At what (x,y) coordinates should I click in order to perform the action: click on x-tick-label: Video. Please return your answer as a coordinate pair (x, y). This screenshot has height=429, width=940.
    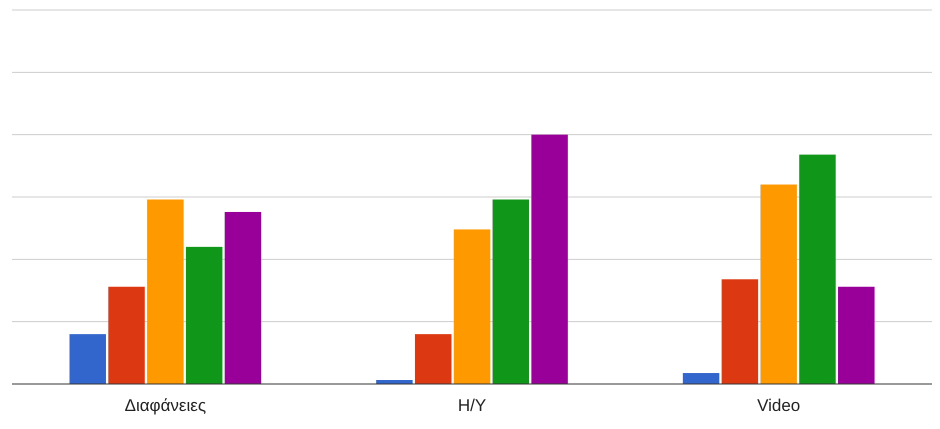
    Looking at the image, I should click on (778, 405).